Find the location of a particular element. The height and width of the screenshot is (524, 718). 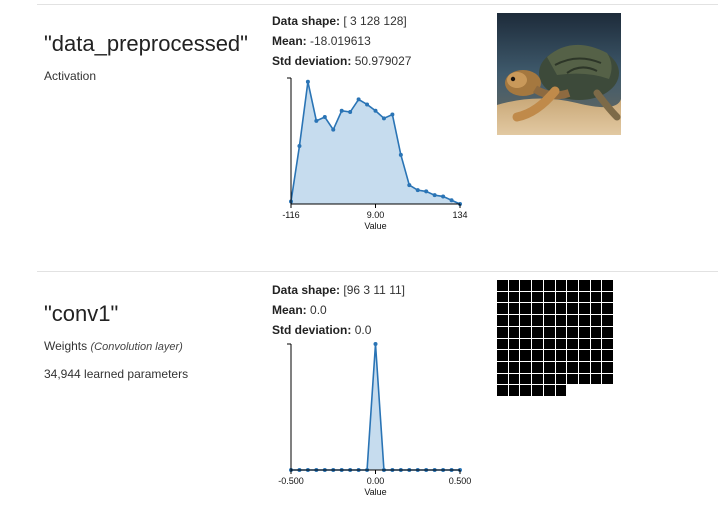

x-tick-label: 9.00 is located at coordinates (376, 215).